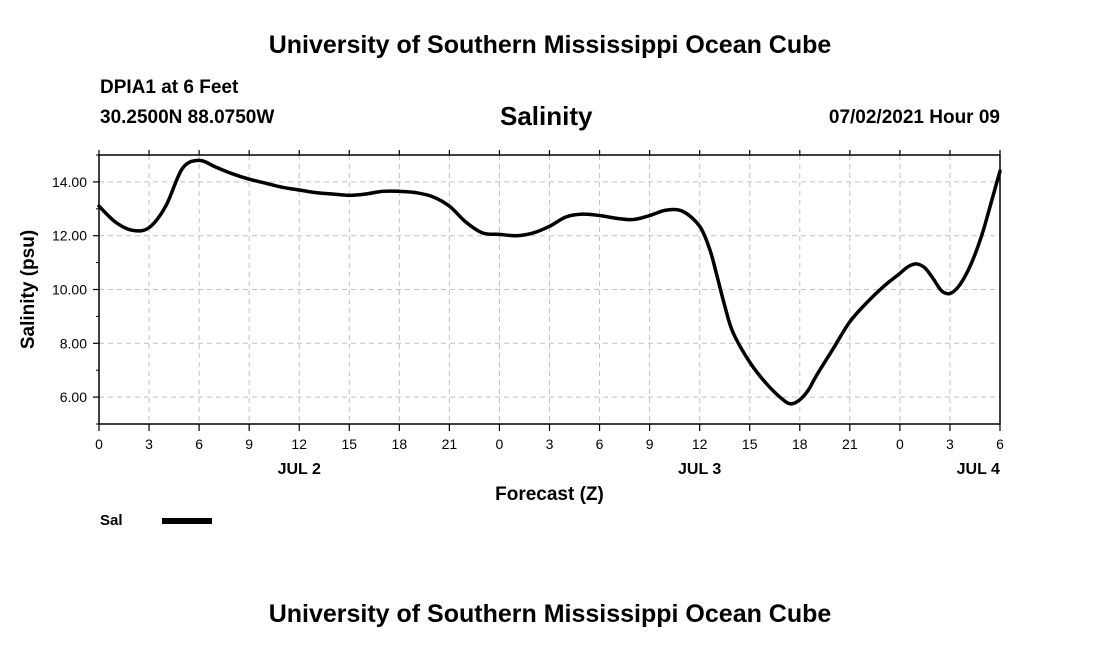 The height and width of the screenshot is (650, 1100). I want to click on coordinates-label: 30.2500N 88.0750W, so click(187, 117).